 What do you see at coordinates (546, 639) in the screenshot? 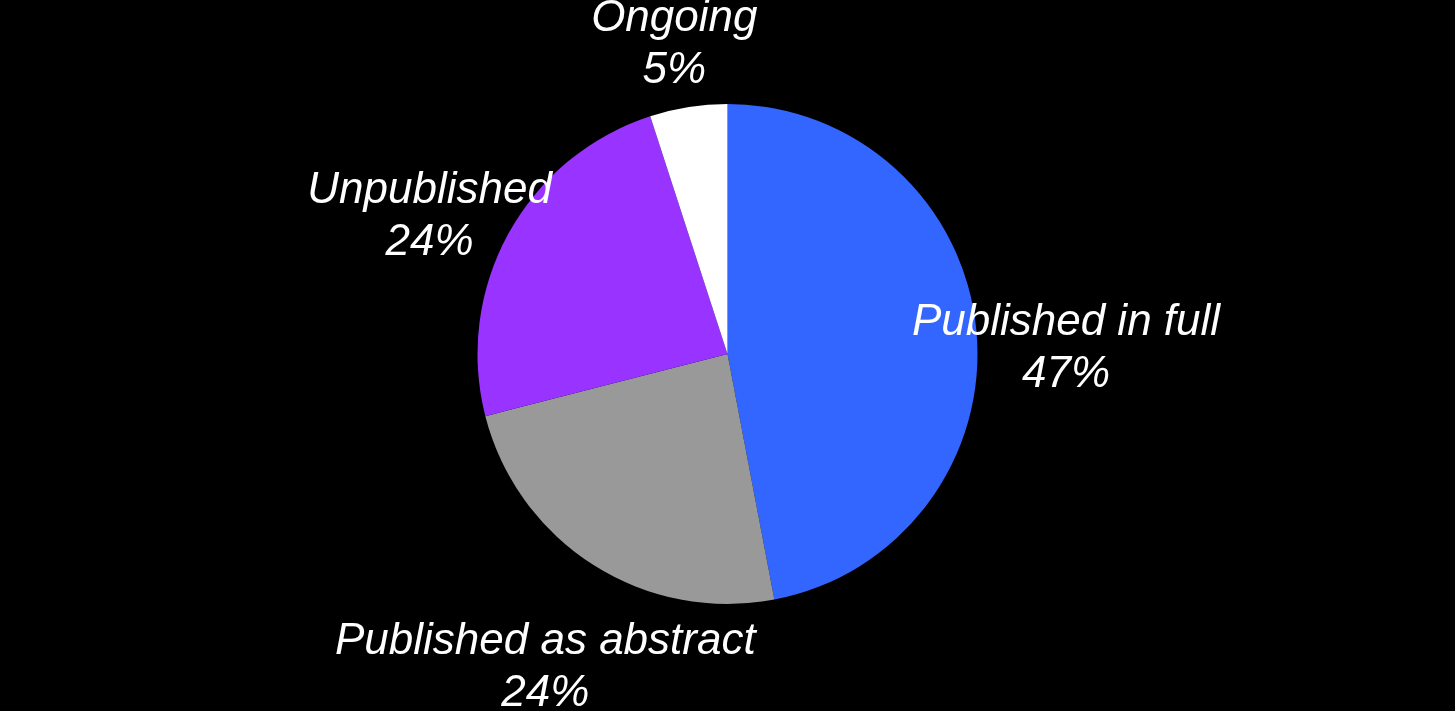
I see `slice-label: Published as abstract` at bounding box center [546, 639].